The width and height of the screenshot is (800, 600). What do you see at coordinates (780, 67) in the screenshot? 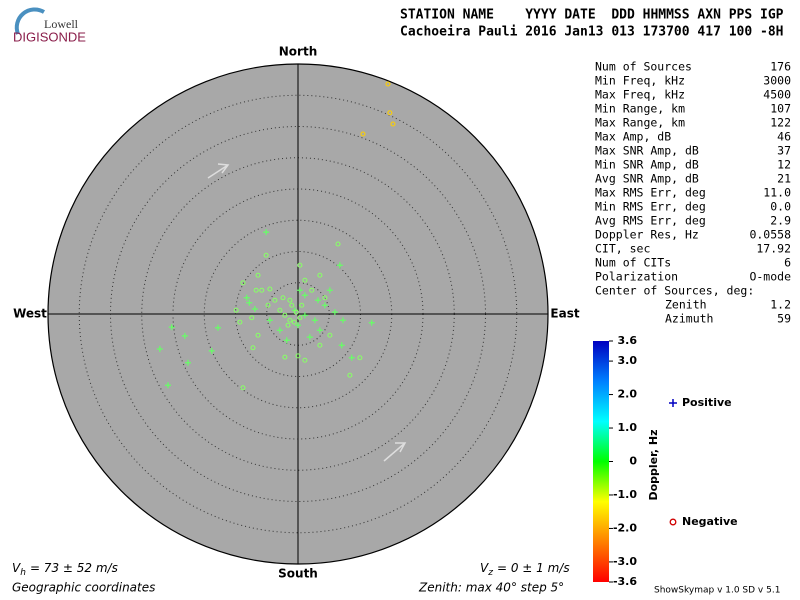
I see `stat-value: 176` at bounding box center [780, 67].